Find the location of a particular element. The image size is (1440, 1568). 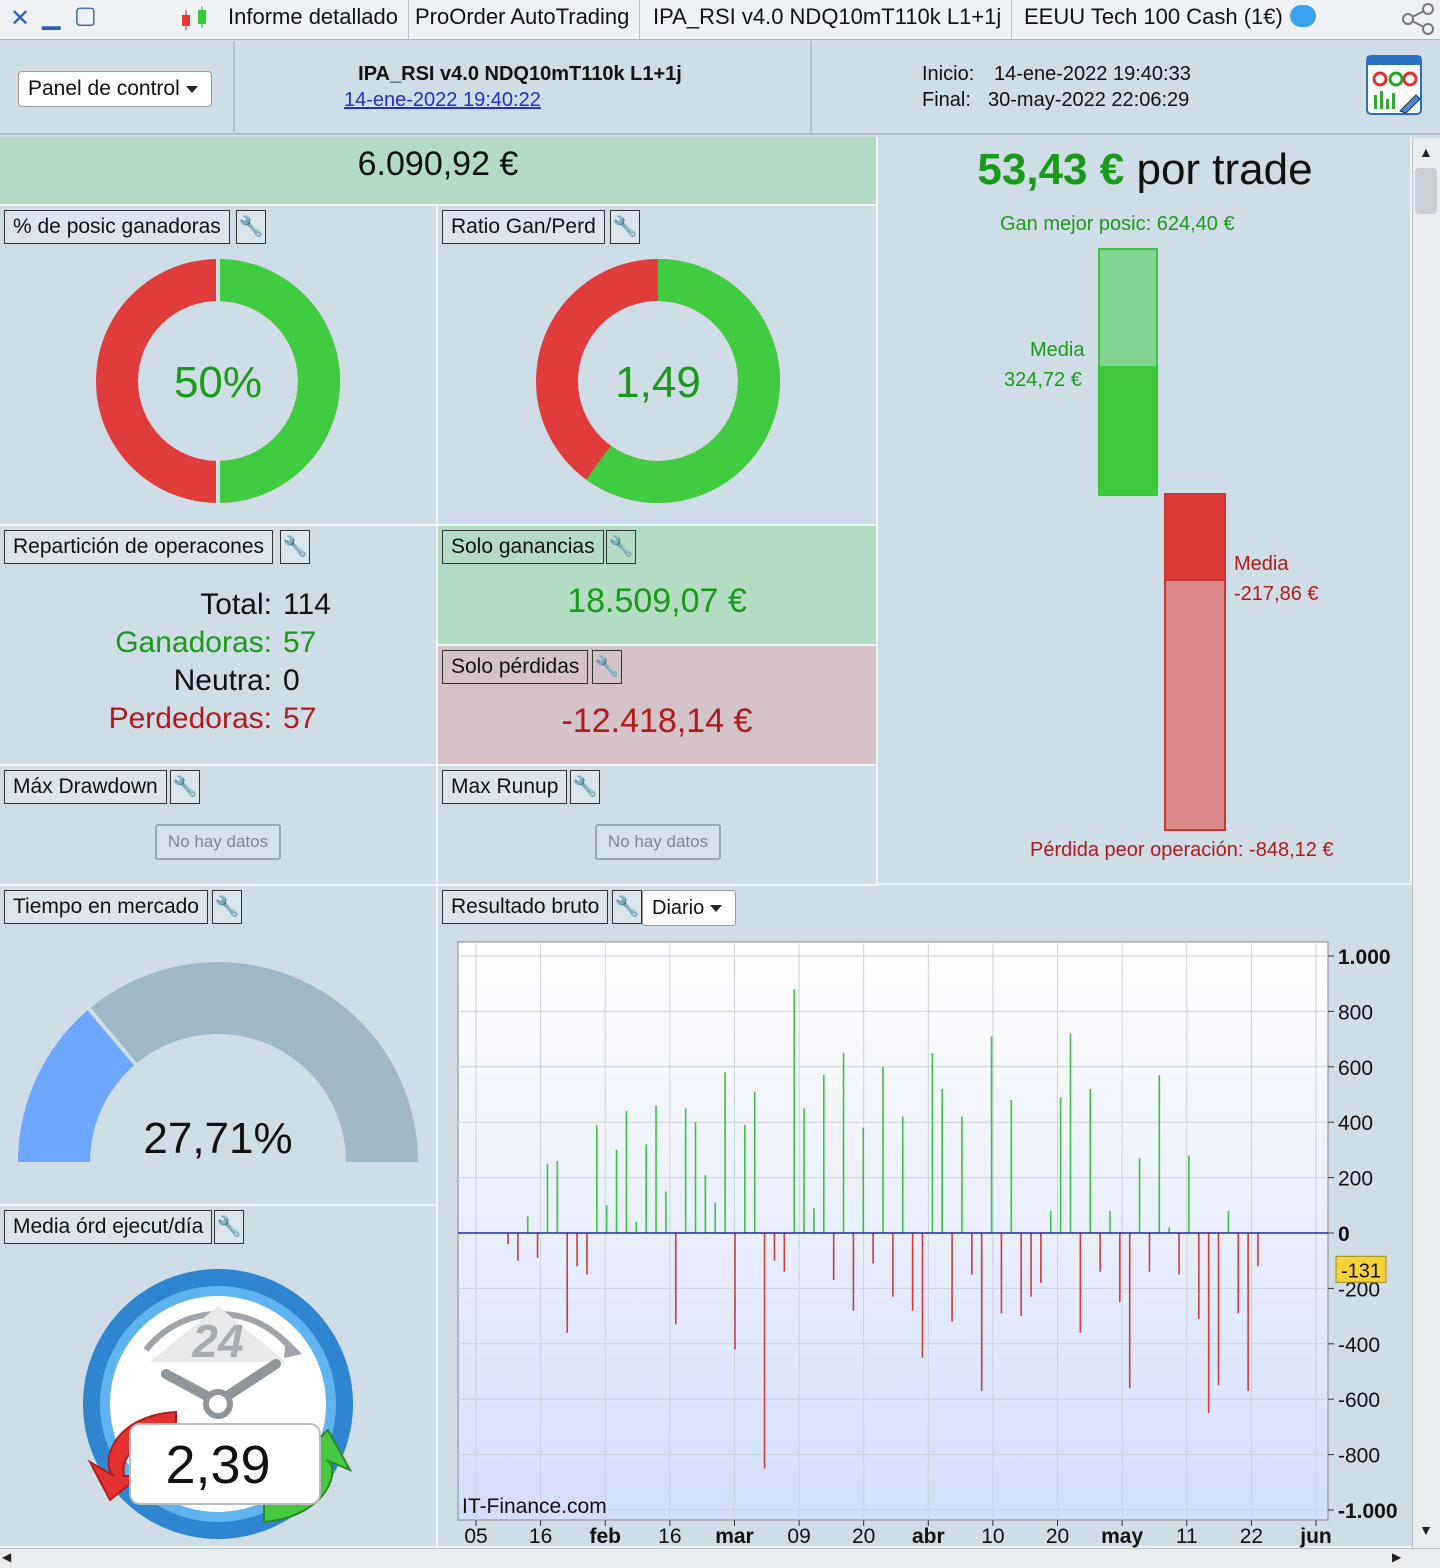

avg-loss-value: -217,86 € is located at coordinates (1276, 594).